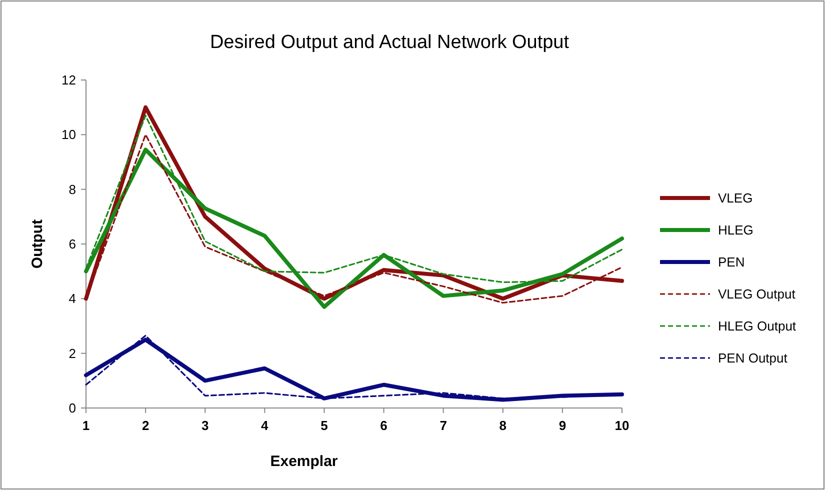 The image size is (829, 494). What do you see at coordinates (37, 244) in the screenshot?
I see `y-axis-title: Output` at bounding box center [37, 244].